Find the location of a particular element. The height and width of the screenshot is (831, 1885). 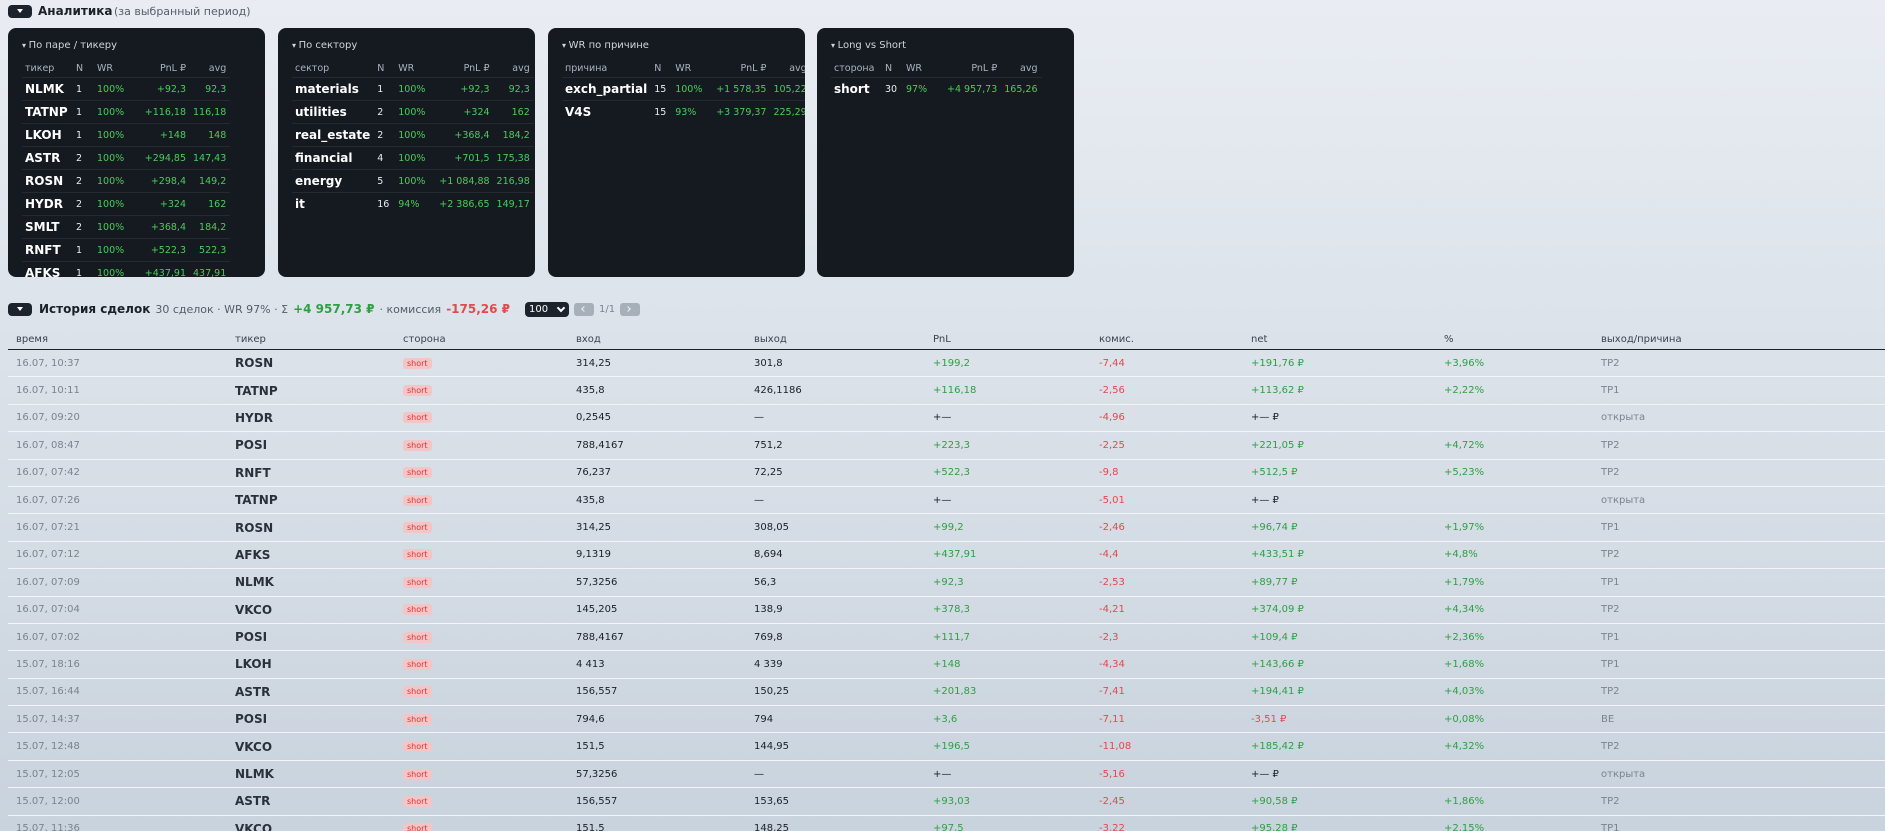

cell: +92,3 is located at coordinates (465, 89).